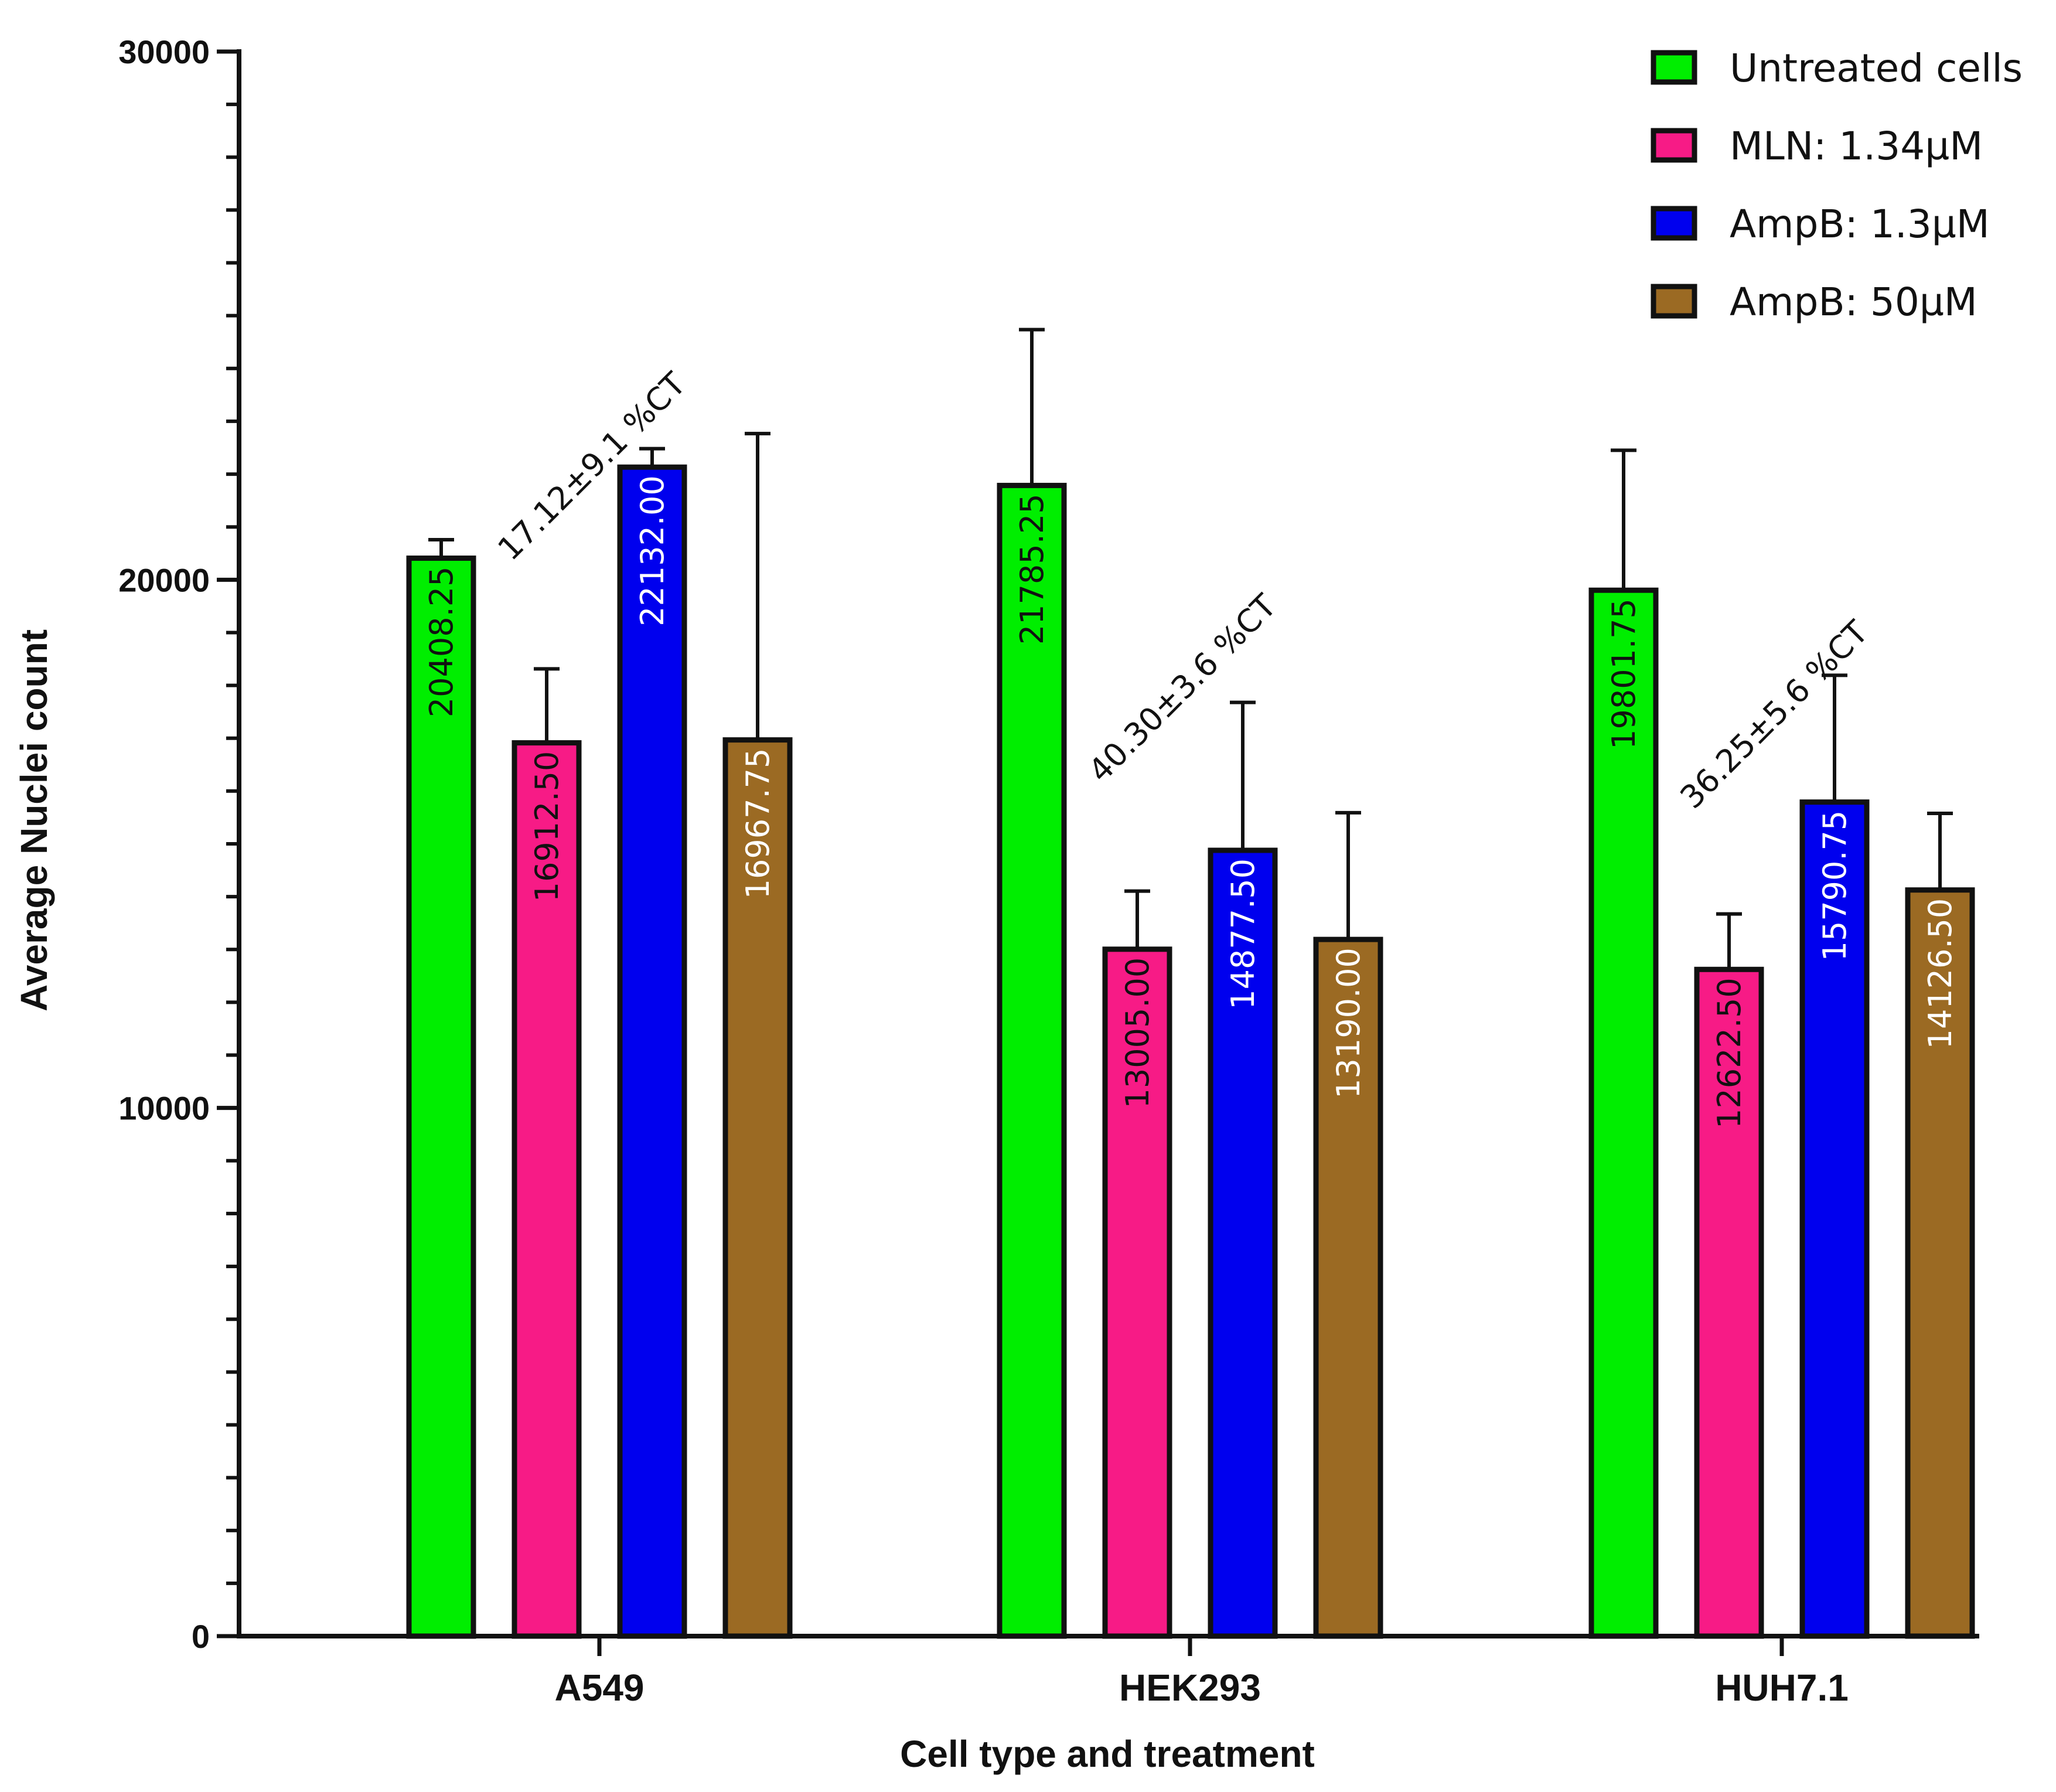  Describe the element at coordinates (1182, 688) in the screenshot. I see `annotation-label: 40.30±3.6 %CT` at that location.